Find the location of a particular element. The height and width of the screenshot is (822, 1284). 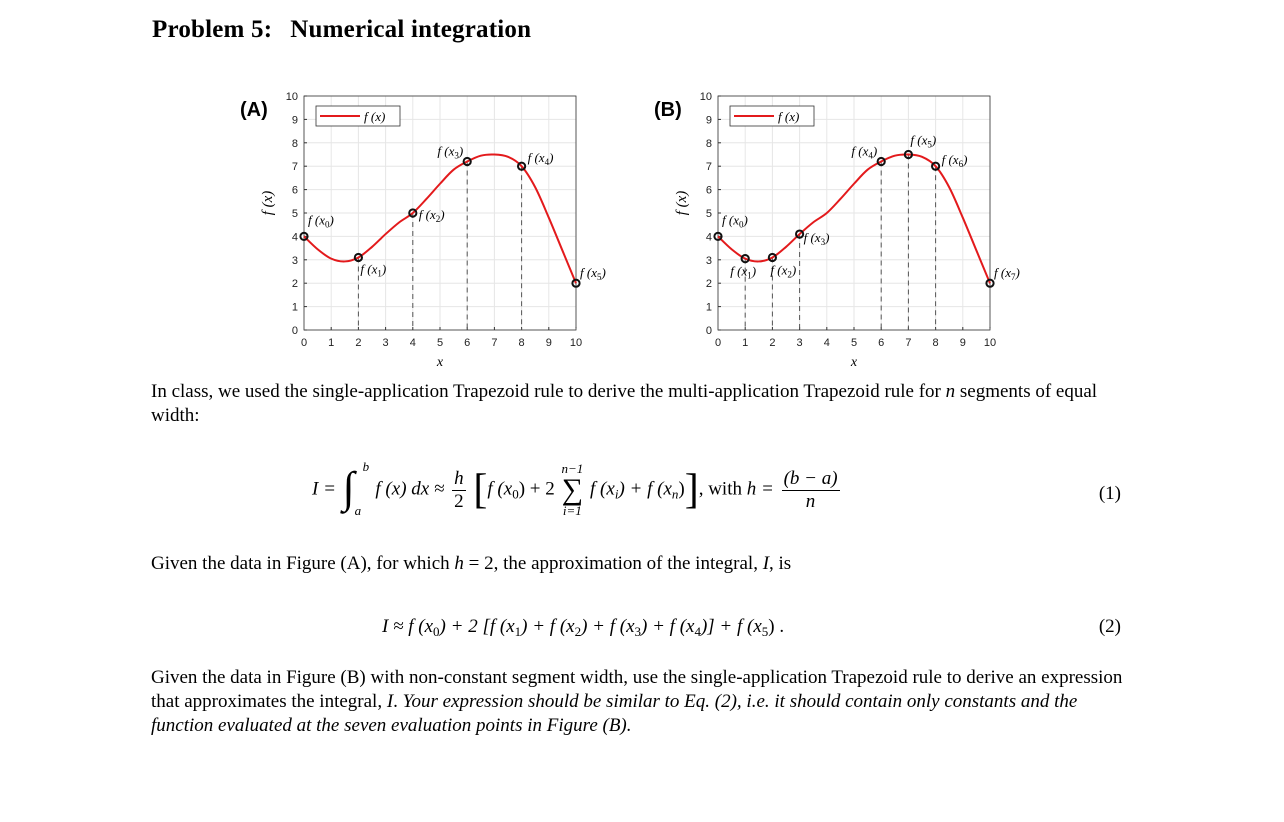

chart-b-xtick-label: 7 is located at coordinates (908, 343).